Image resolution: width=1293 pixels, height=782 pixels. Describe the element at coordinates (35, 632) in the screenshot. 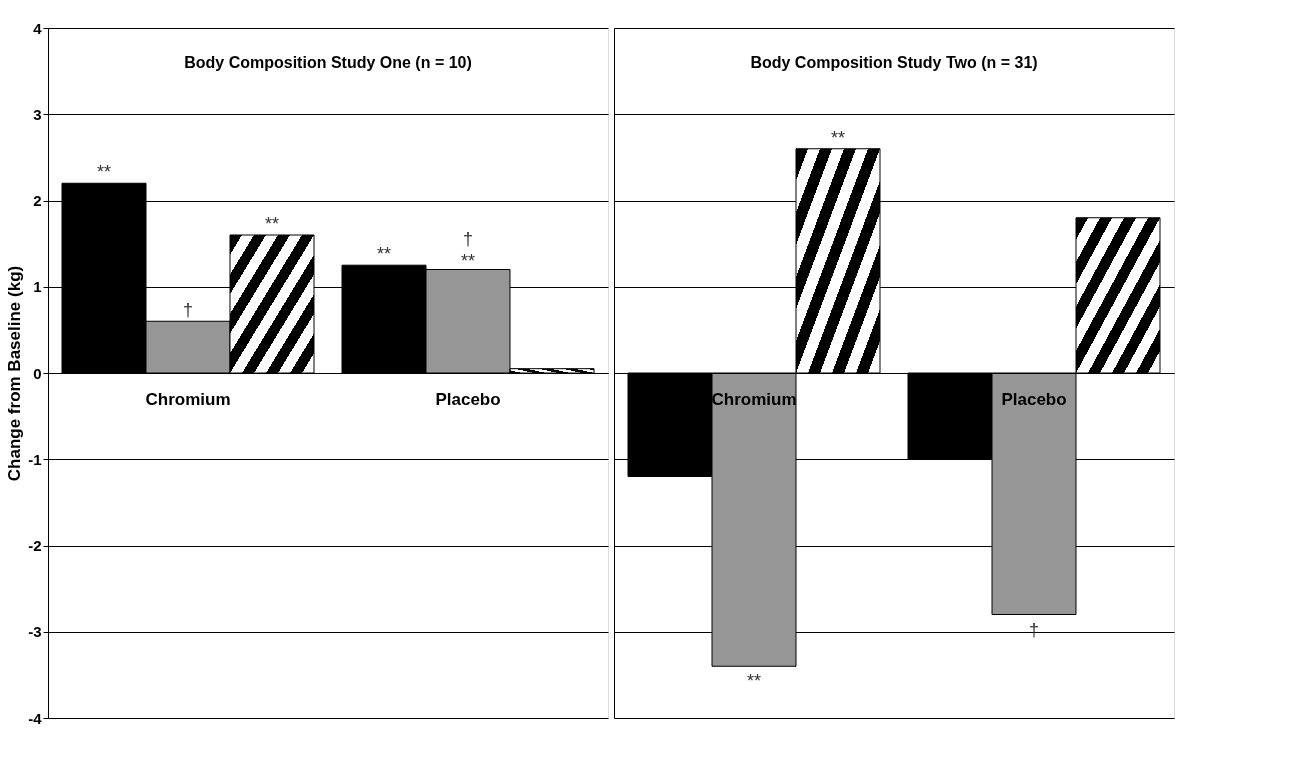

I see `y-tick-label: -3` at that location.